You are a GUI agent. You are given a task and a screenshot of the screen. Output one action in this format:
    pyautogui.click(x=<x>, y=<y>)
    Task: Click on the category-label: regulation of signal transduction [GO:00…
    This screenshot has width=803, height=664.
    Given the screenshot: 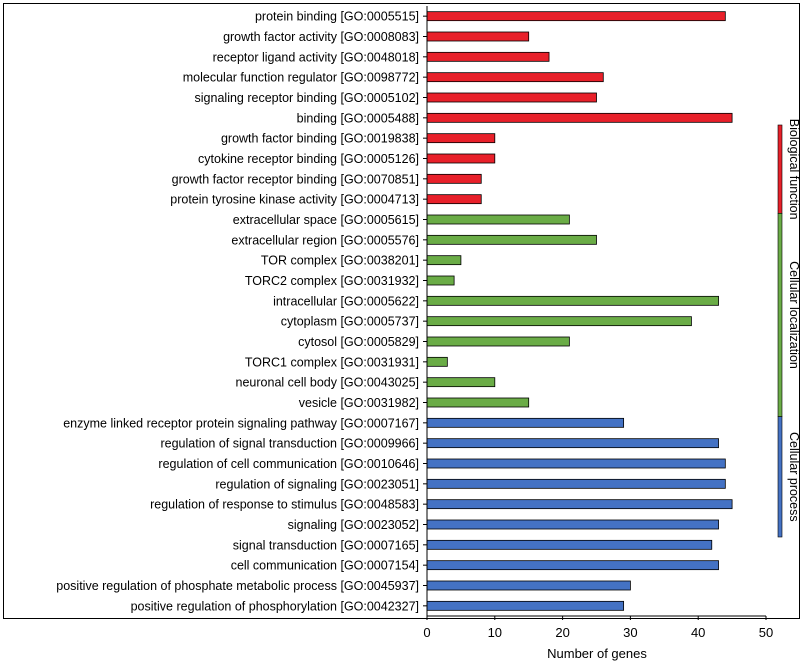 What is the action you would take?
    pyautogui.click(x=289, y=444)
    